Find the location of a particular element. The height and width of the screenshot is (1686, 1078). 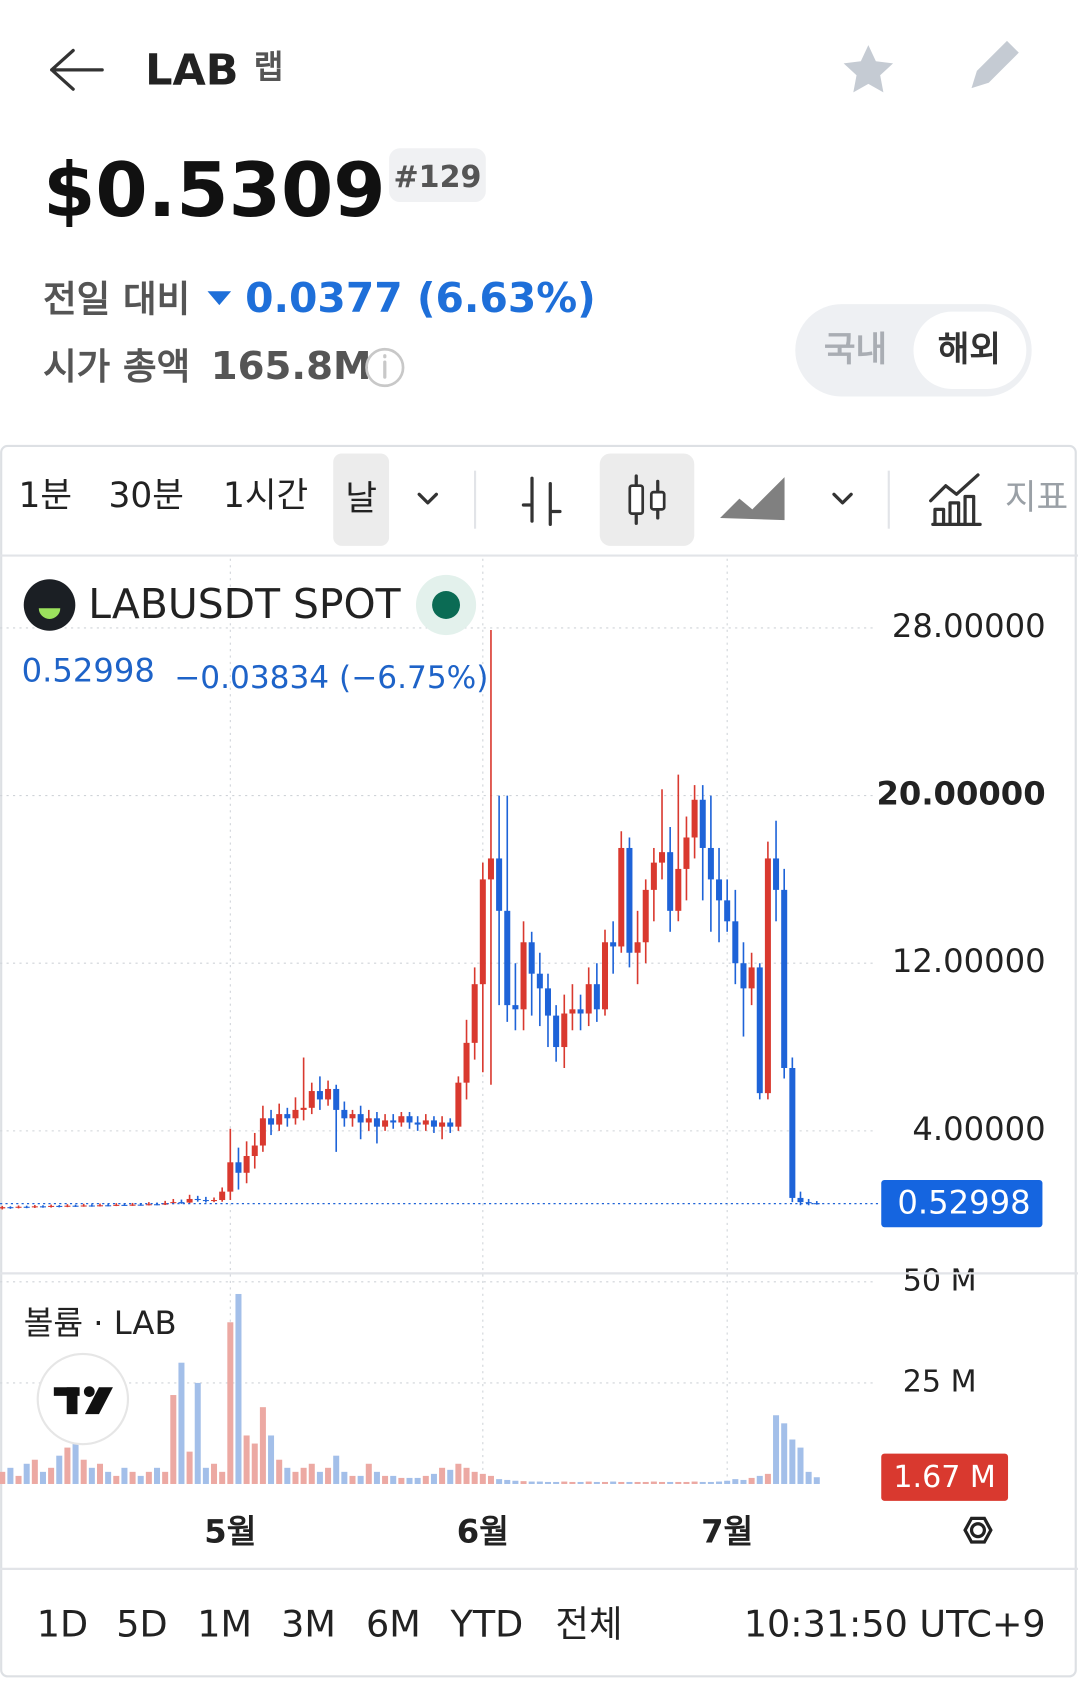

status-dot is located at coordinates (446, 605).